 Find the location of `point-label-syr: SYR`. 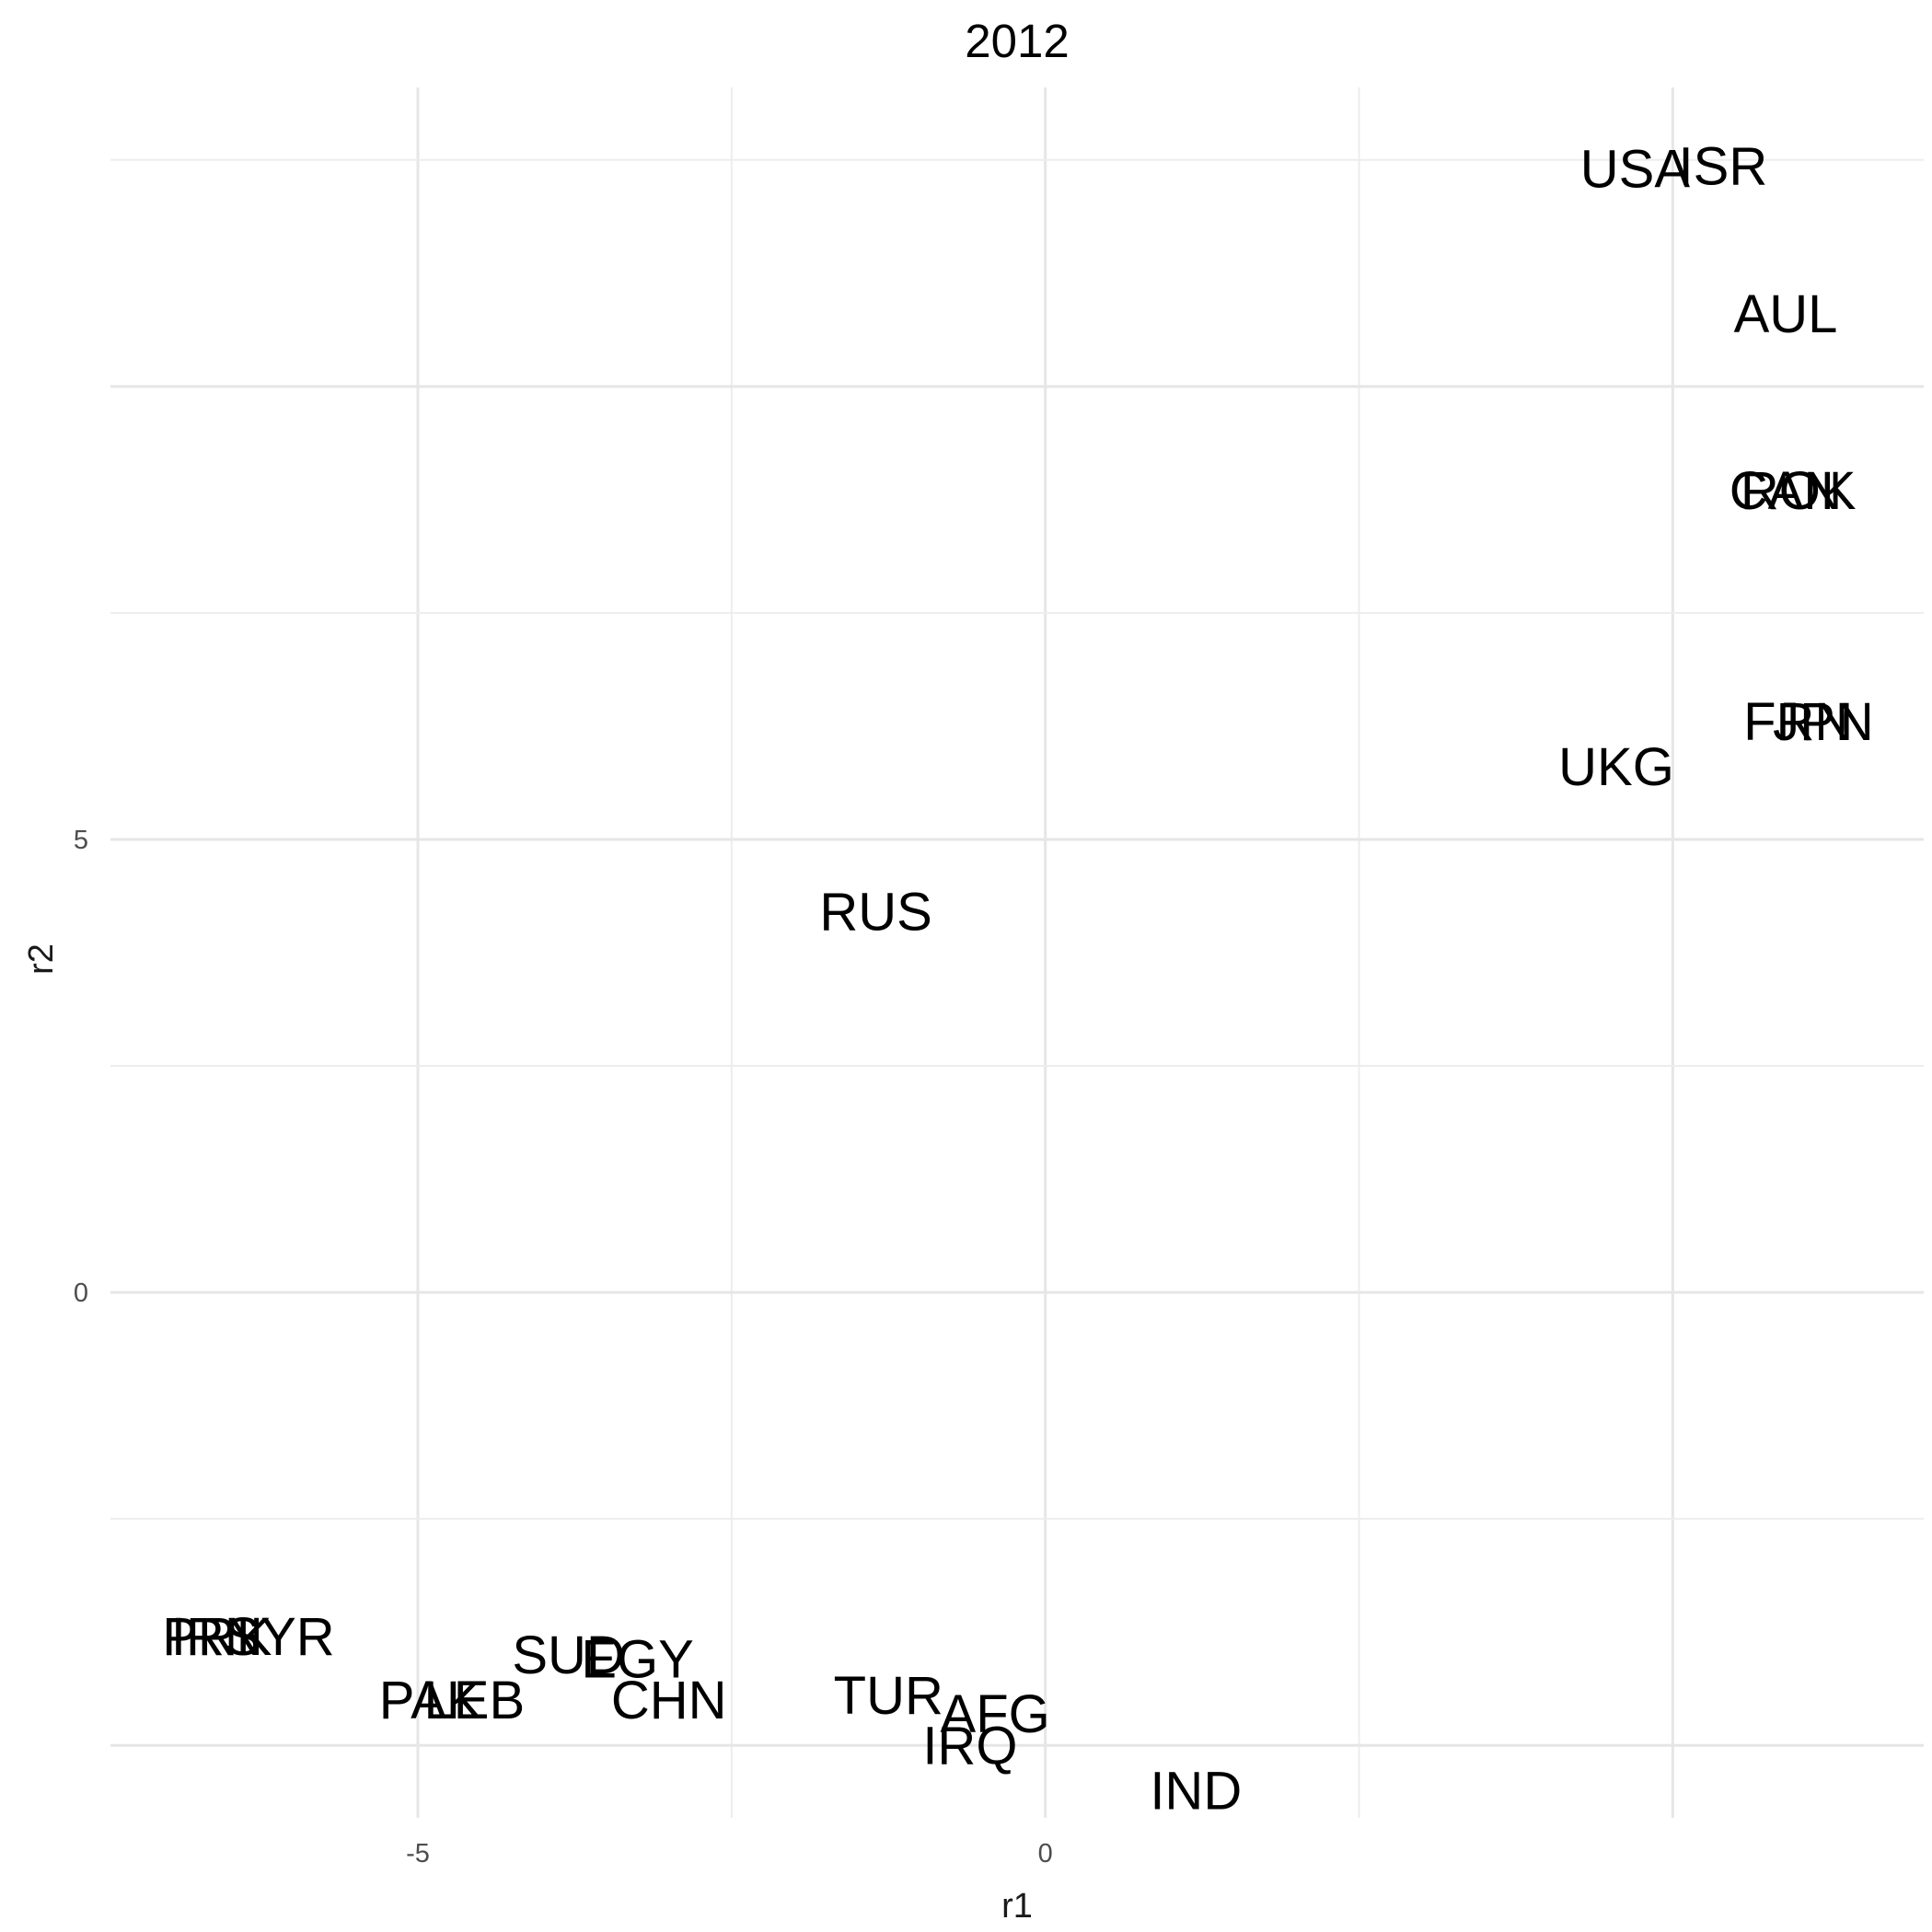

point-label-syr: SYR is located at coordinates (280, 1637).